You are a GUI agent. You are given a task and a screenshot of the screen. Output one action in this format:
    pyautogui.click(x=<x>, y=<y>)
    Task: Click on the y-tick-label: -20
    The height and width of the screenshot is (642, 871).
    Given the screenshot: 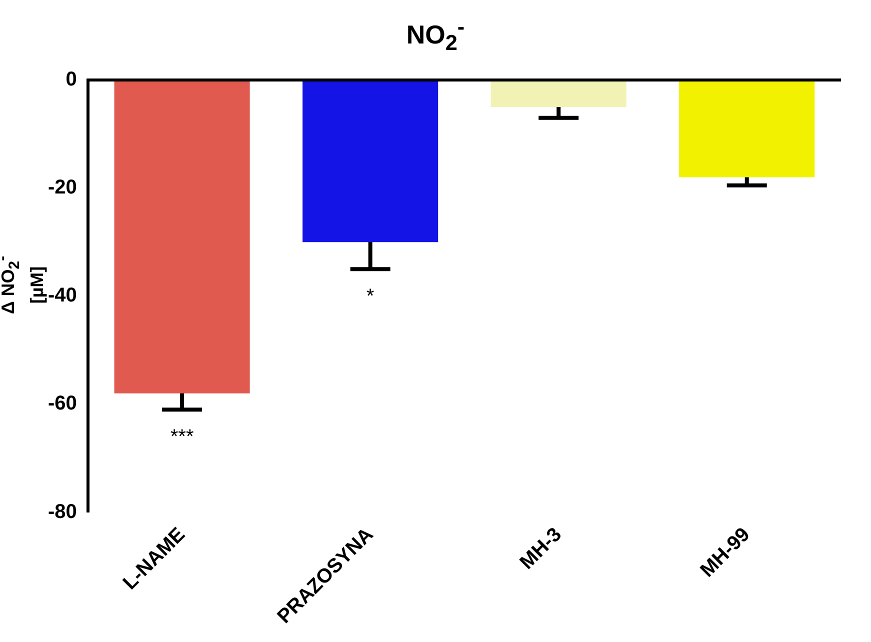 What is the action you would take?
    pyautogui.click(x=62, y=187)
    